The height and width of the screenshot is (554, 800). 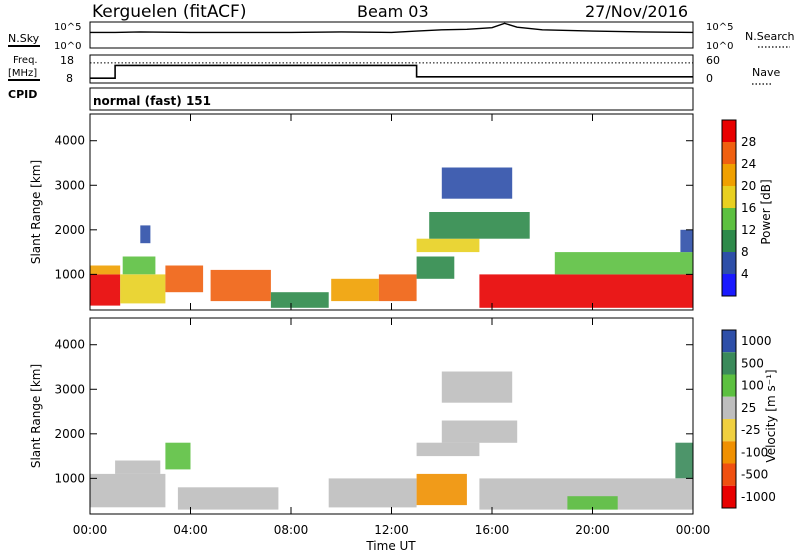 I want to click on velocity-colorbar-label: Velocity [m s⁻¹], so click(x=771, y=415).